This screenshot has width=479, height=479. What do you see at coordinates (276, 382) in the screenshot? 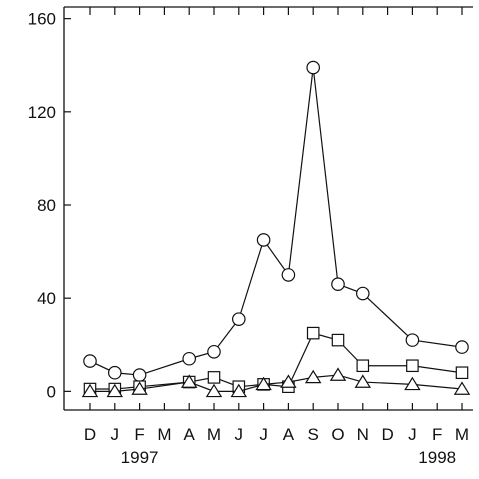
I see `series-triangle` at bounding box center [276, 382].